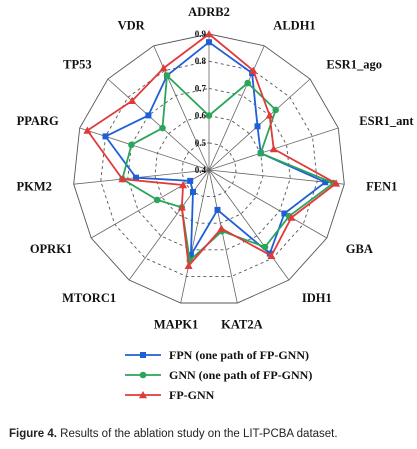 This screenshot has width=417, height=449. I want to click on data-point-2-mapk1, so click(188, 265).